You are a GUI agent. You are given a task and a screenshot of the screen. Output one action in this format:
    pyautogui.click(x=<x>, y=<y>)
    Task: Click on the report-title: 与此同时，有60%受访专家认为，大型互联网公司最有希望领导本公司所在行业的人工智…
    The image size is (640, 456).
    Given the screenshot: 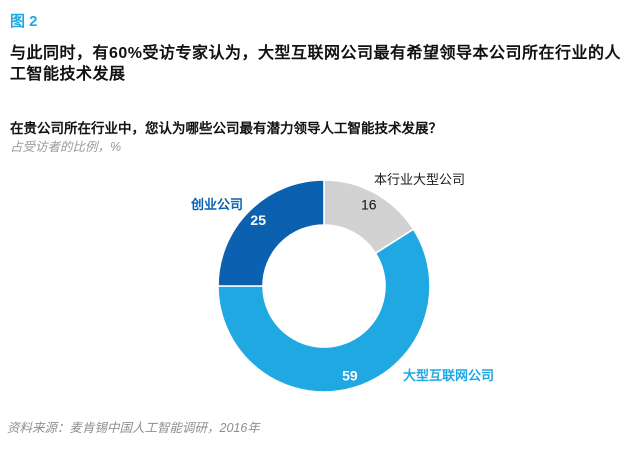 What is the action you would take?
    pyautogui.click(x=316, y=64)
    